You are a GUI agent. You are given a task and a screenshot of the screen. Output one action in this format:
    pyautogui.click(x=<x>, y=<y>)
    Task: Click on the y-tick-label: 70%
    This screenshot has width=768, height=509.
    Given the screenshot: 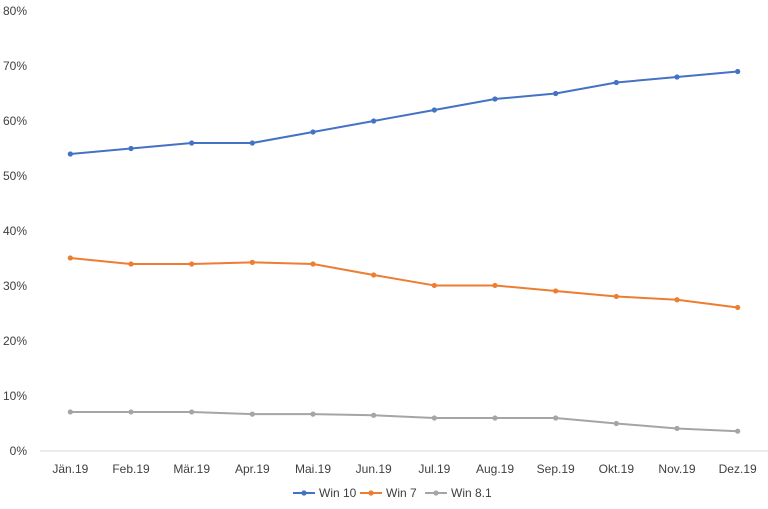 What is the action you would take?
    pyautogui.click(x=15, y=66)
    